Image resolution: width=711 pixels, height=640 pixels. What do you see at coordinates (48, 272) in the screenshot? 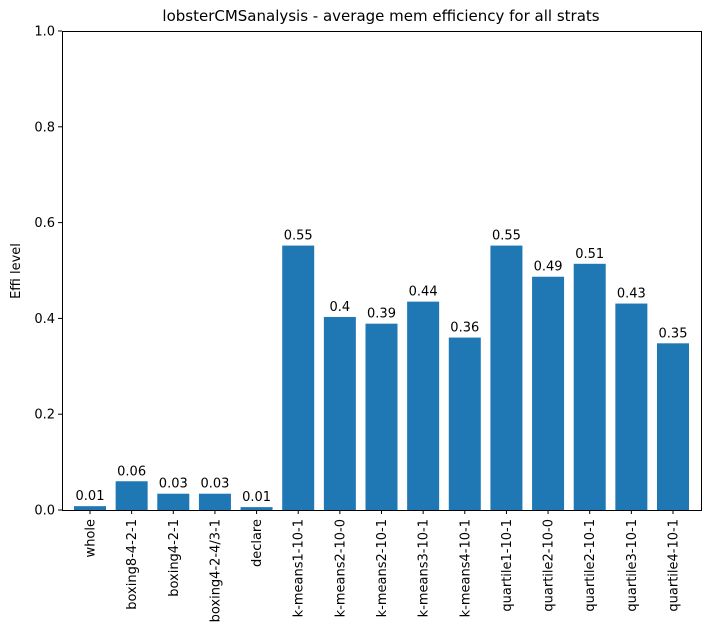
I see `y-axis-ticks: 0.0 0.2 0.4 0.6 0.8 1.0` at bounding box center [48, 272].